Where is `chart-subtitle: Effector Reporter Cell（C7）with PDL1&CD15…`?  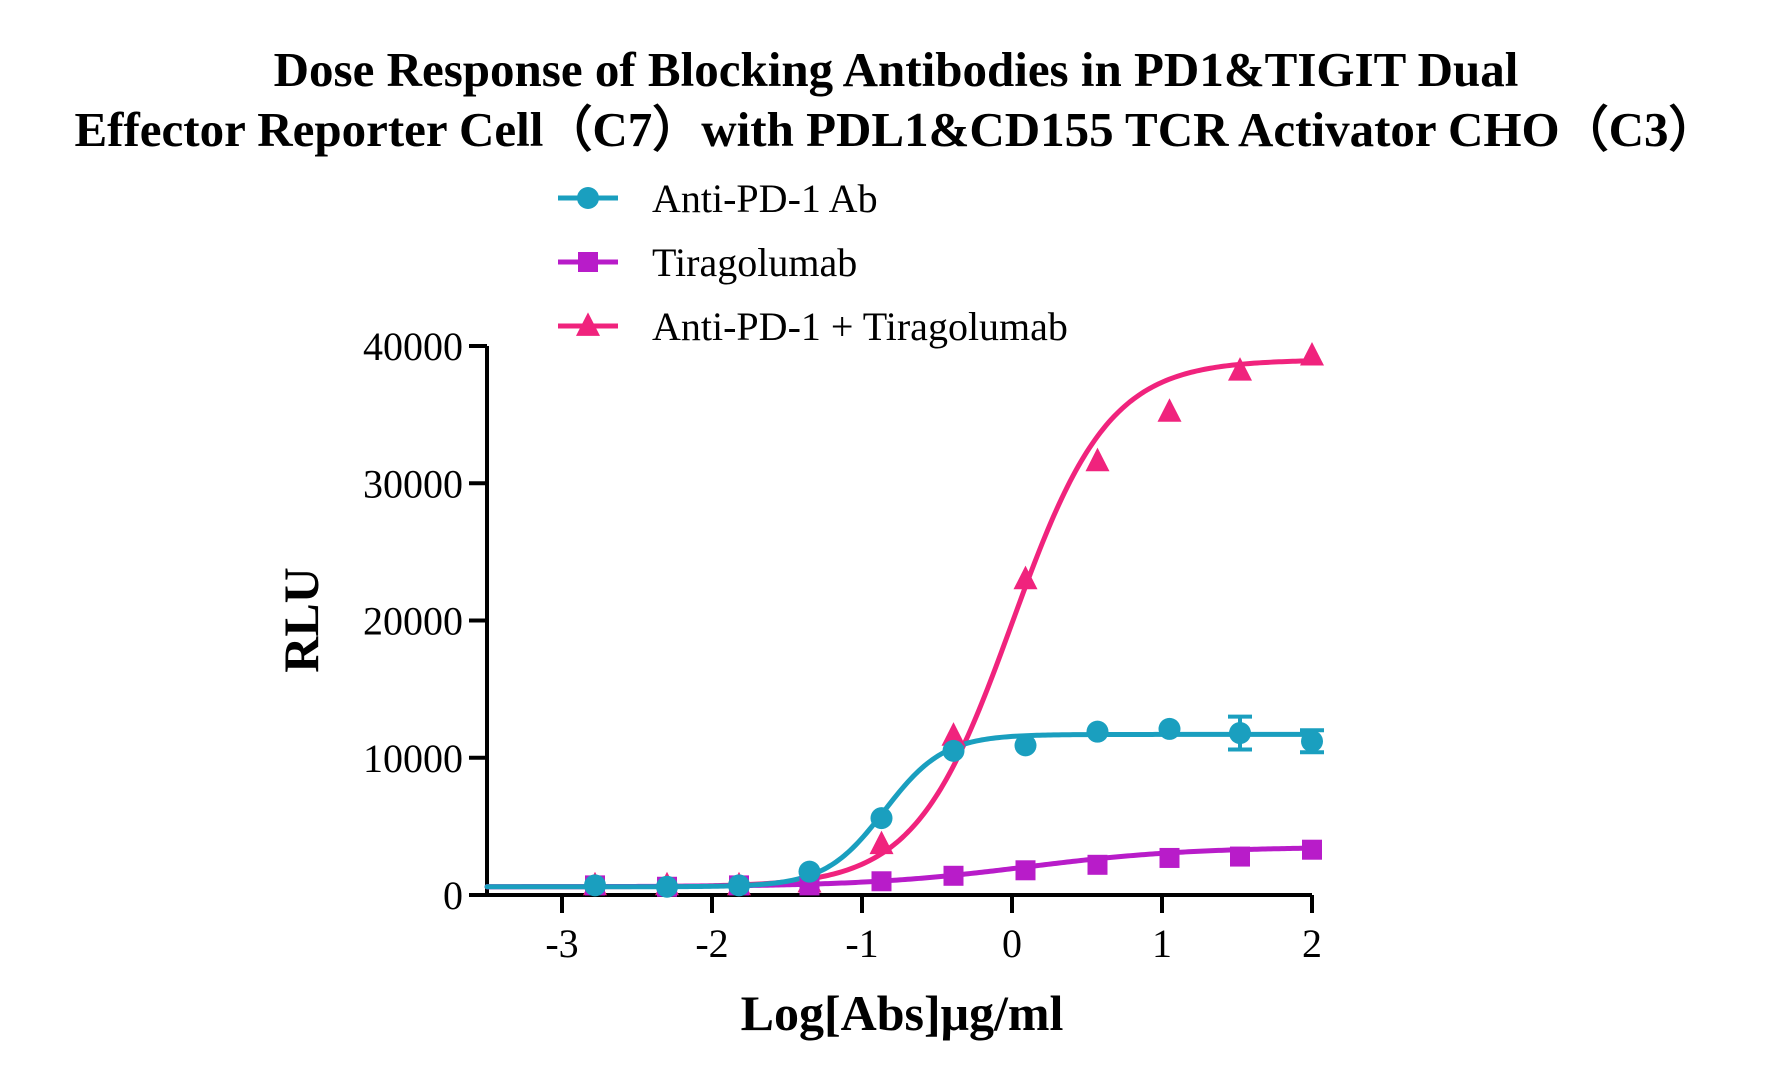
chart-subtitle: Effector Reporter Cell（C7）with PDL1&CD15… is located at coordinates (895, 129).